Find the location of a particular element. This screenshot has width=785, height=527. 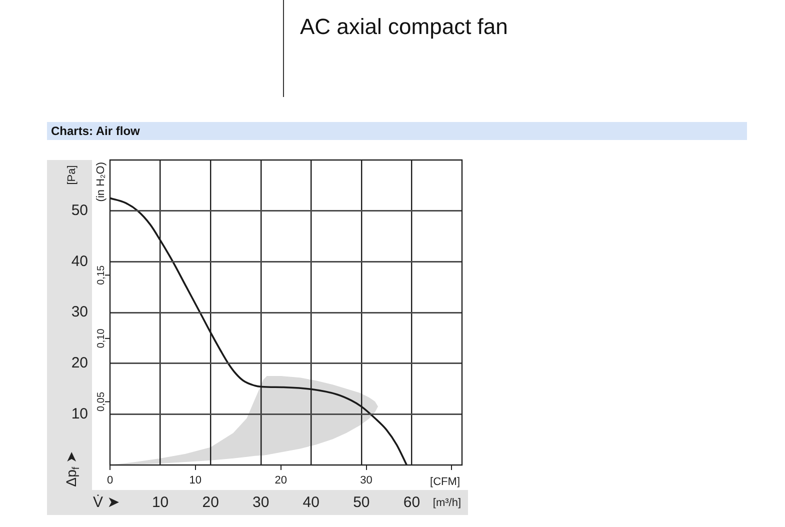

x2-tick-label: 20 is located at coordinates (280, 480).